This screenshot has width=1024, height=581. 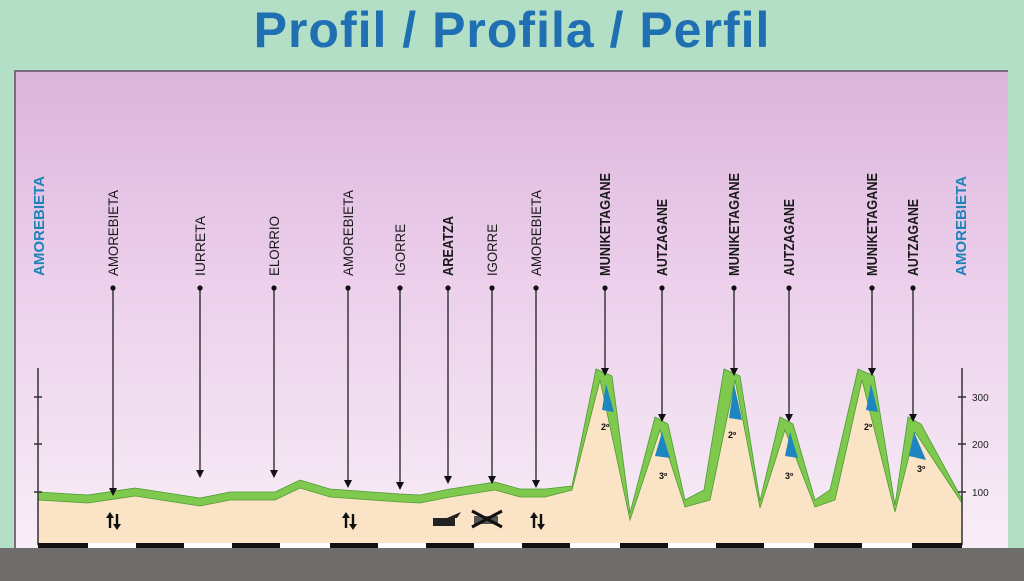 I want to click on altitude-tick-label: 100, so click(x=980, y=493).